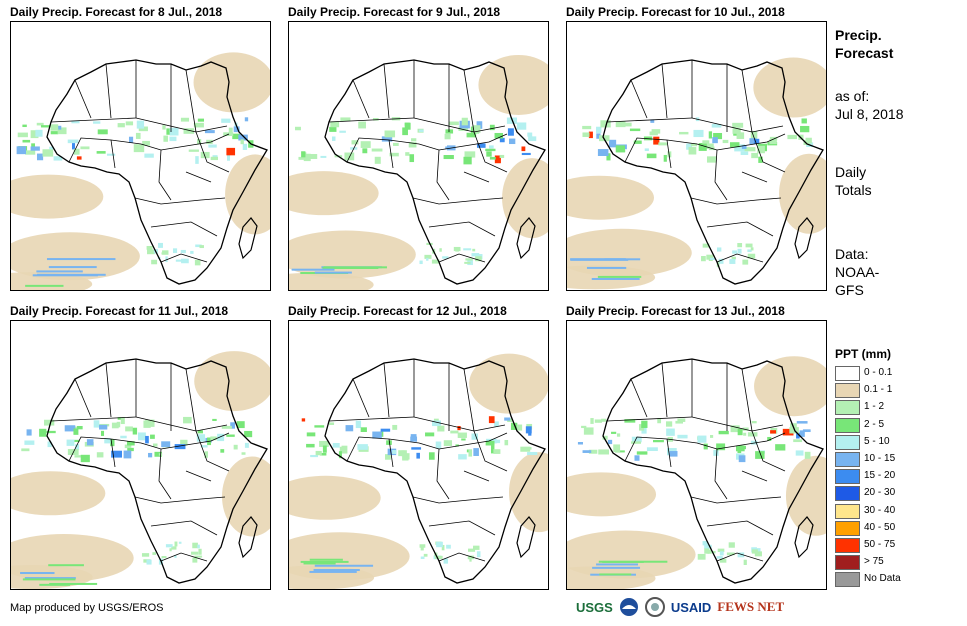  Describe the element at coordinates (675, 12) in the screenshot. I see `panel-title: Daily Precip. Forecast for 10 Jul., 2018` at that location.